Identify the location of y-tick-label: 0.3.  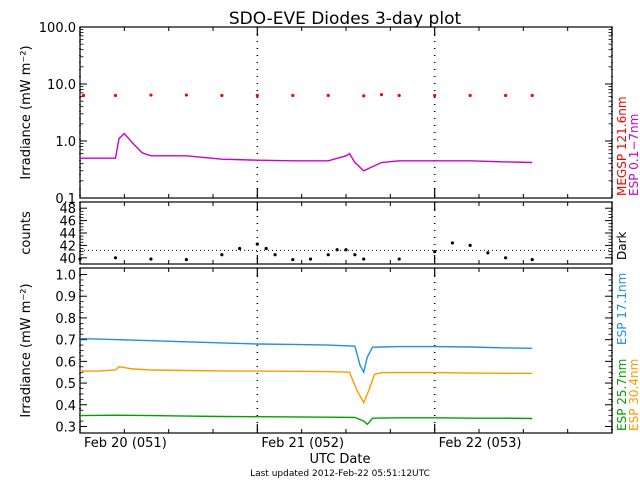
(65, 427).